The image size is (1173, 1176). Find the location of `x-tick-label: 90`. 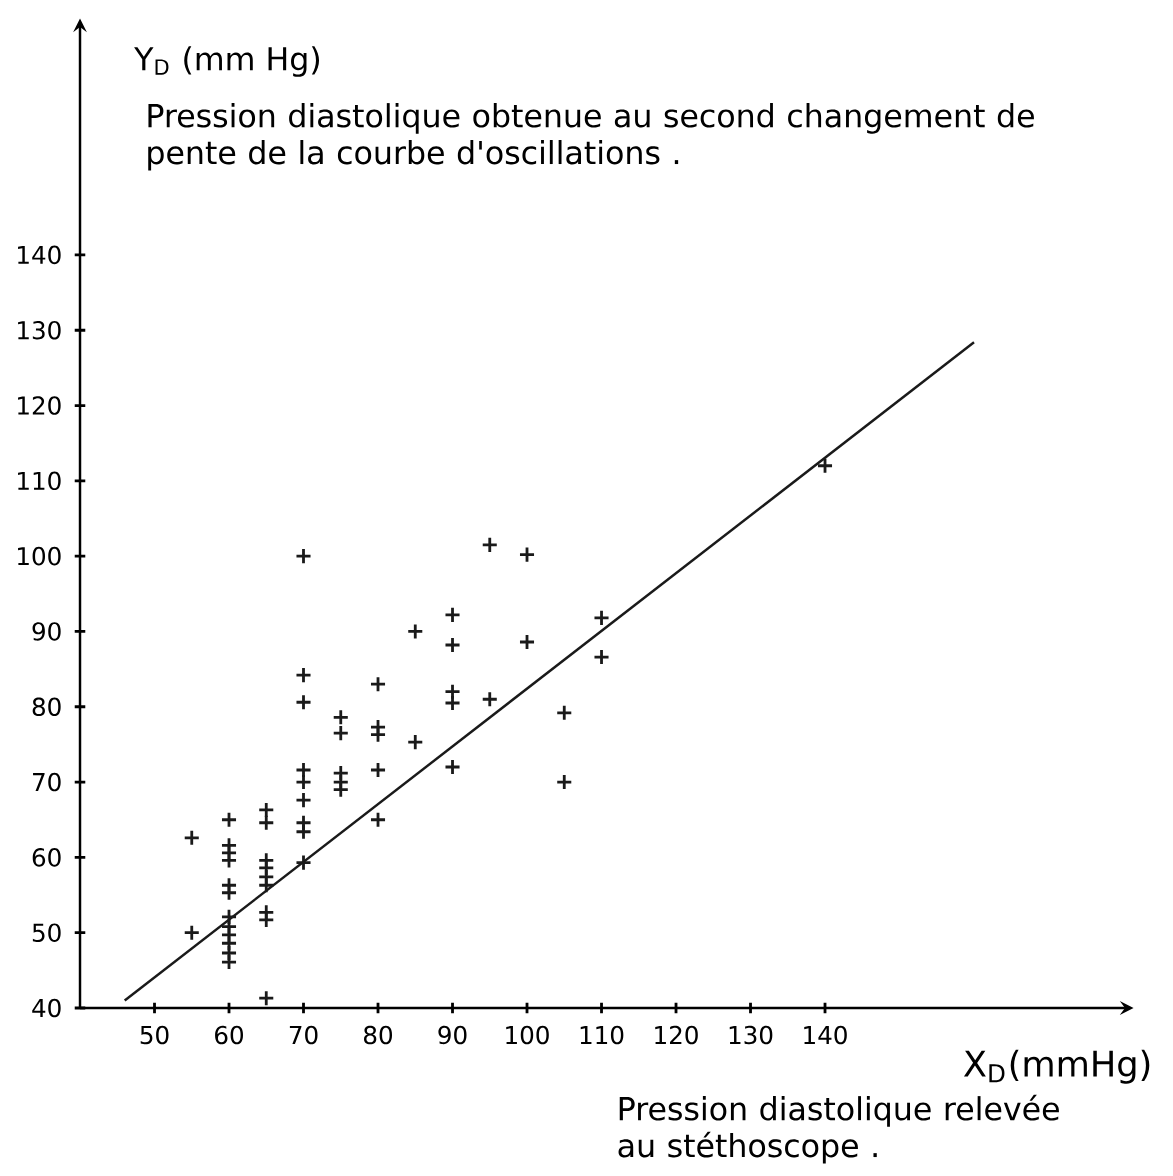

x-tick-label: 90 is located at coordinates (452, 1035).